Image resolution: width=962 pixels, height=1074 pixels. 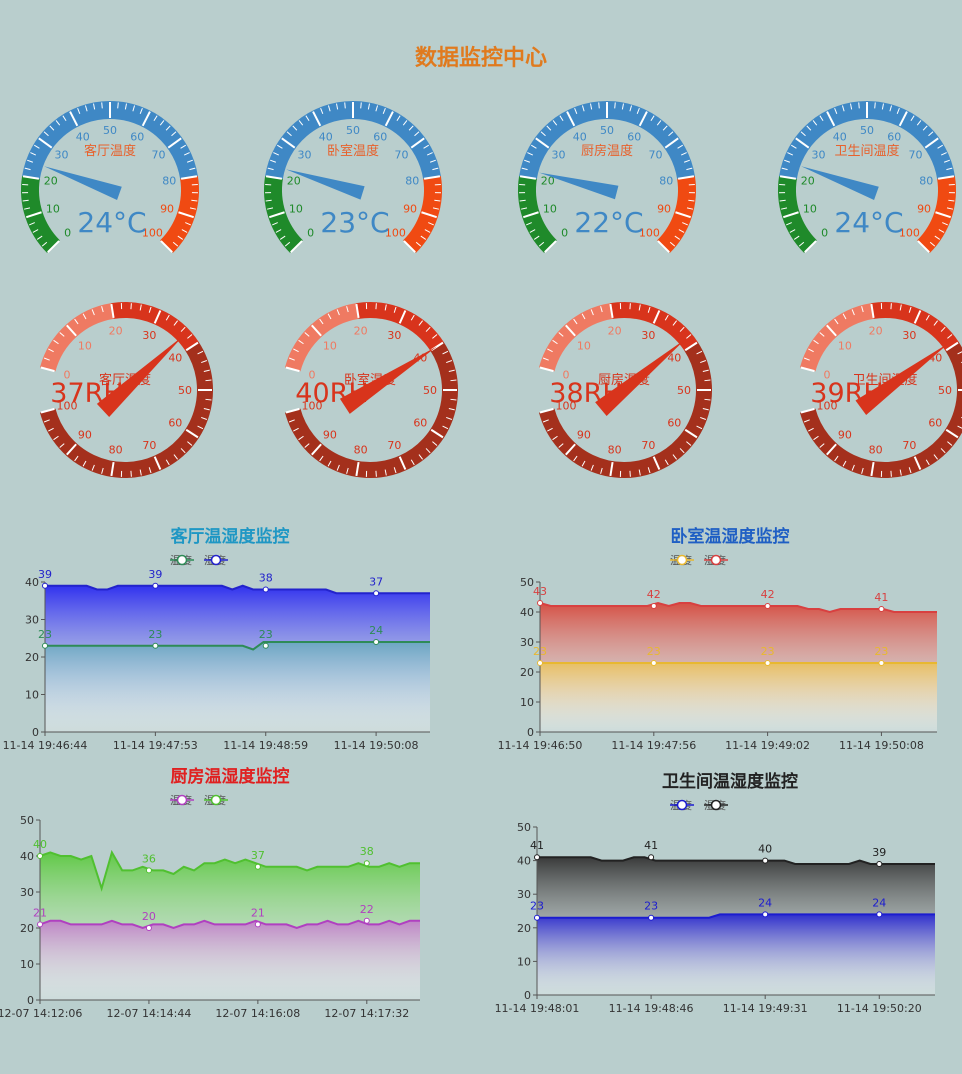 What do you see at coordinates (265, 745) in the screenshot?
I see `x-tick-label: 11-14 19:48:59` at bounding box center [265, 745].